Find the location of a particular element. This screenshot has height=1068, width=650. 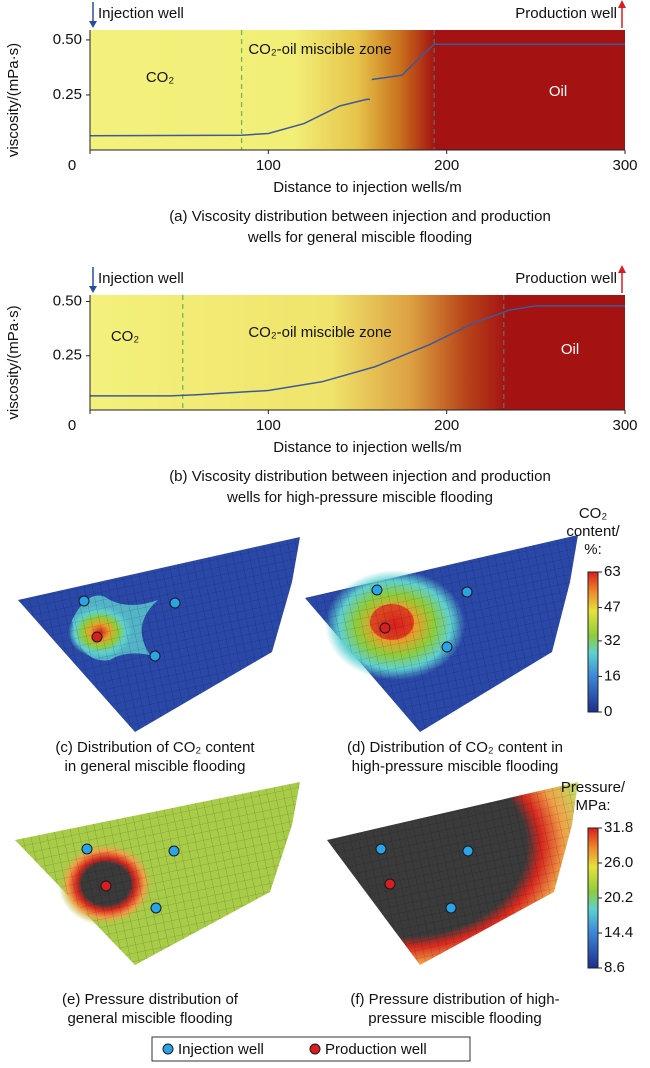

map-e is located at coordinates (157, 873).